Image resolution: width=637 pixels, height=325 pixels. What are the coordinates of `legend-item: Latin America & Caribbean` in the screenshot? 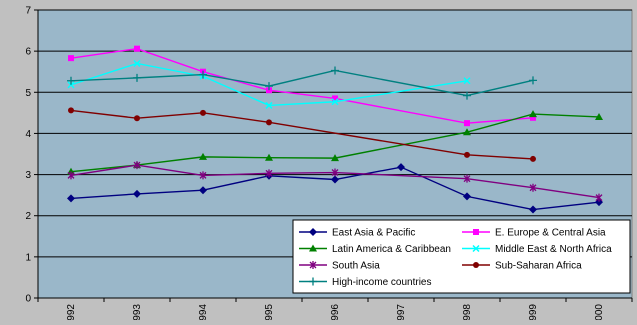 It's located at (375, 249).